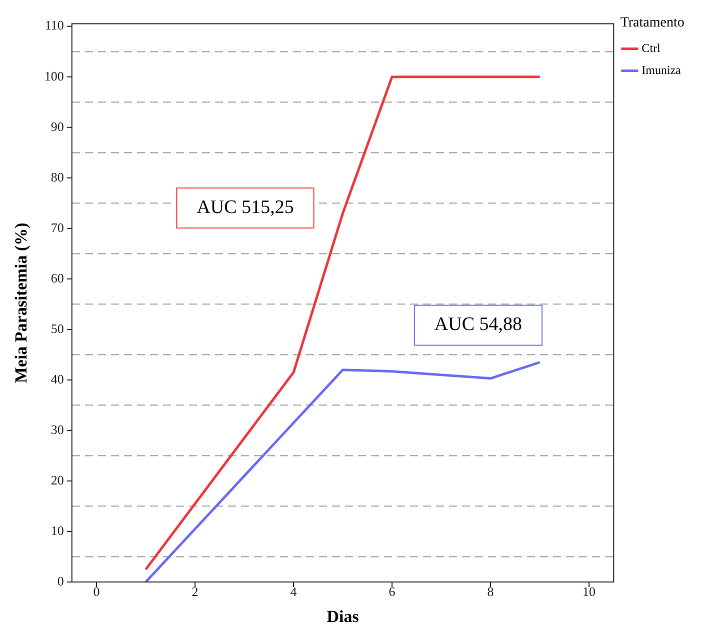 The height and width of the screenshot is (644, 703). What do you see at coordinates (294, 592) in the screenshot?
I see `x-tick-label: 4` at bounding box center [294, 592].